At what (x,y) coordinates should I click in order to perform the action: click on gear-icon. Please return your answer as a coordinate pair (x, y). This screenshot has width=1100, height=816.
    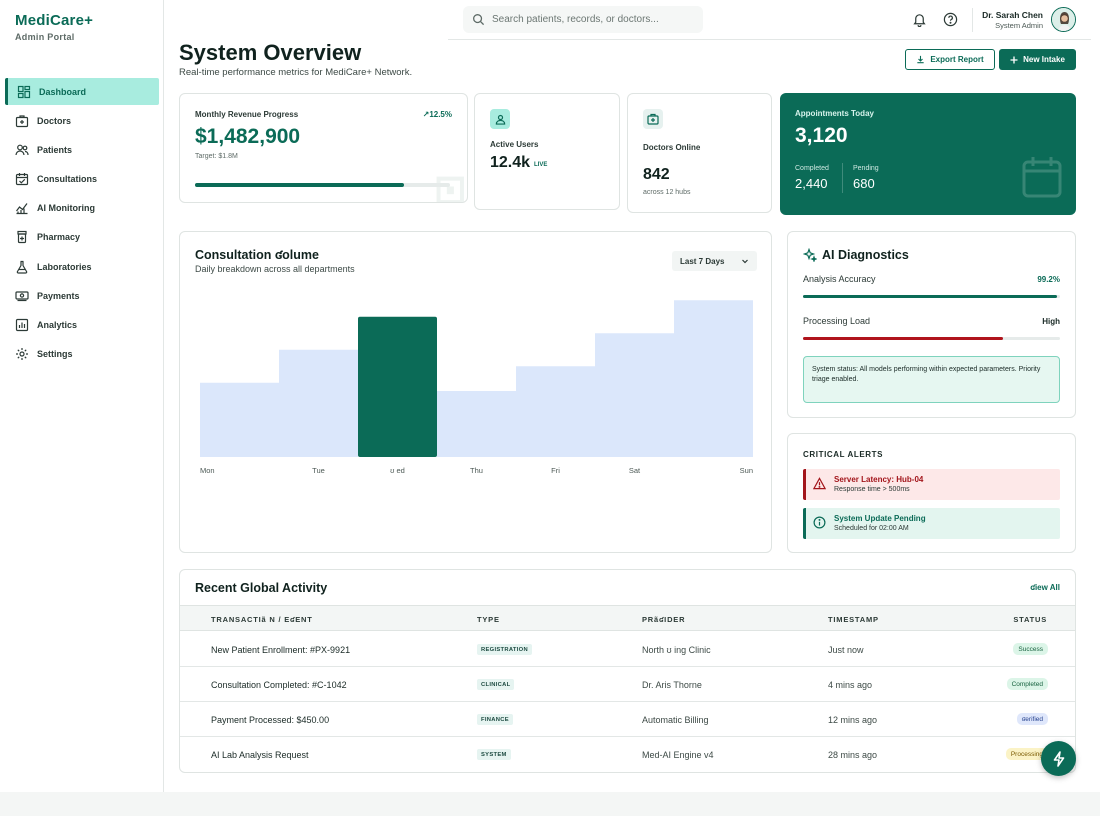
    Looking at the image, I should click on (22, 354).